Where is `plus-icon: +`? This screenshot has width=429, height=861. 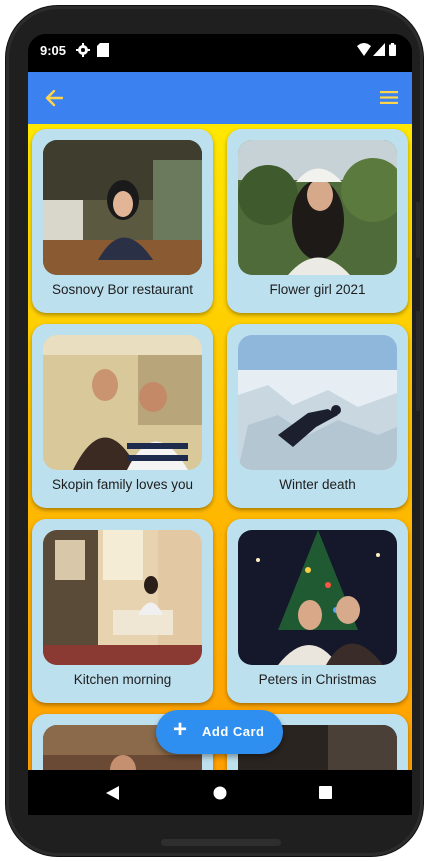
plus-icon: + is located at coordinates (180, 729).